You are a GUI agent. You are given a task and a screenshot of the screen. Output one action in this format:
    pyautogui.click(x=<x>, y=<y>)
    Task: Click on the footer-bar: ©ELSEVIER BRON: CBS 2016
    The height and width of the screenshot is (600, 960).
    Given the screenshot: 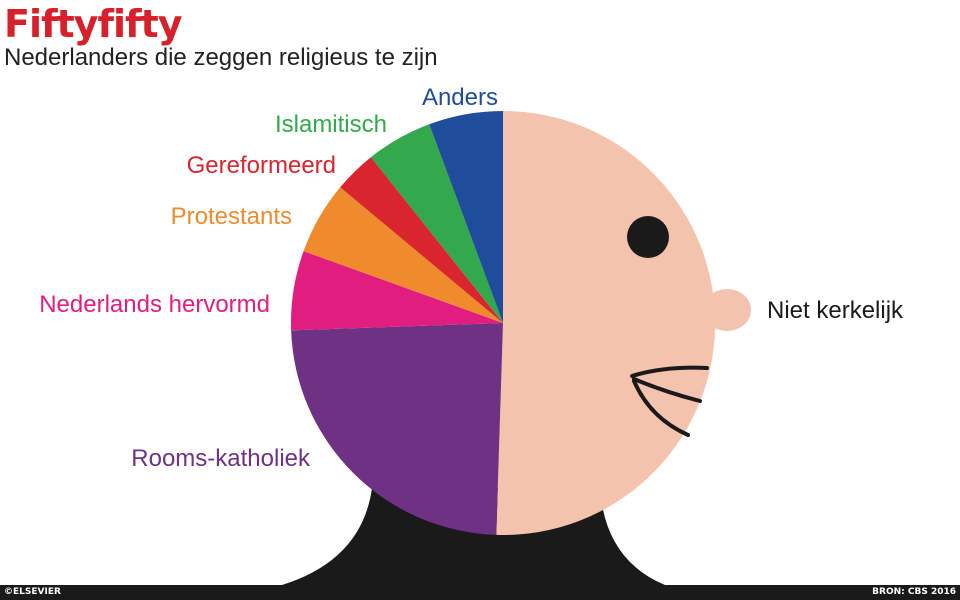 What is the action you would take?
    pyautogui.click(x=480, y=592)
    